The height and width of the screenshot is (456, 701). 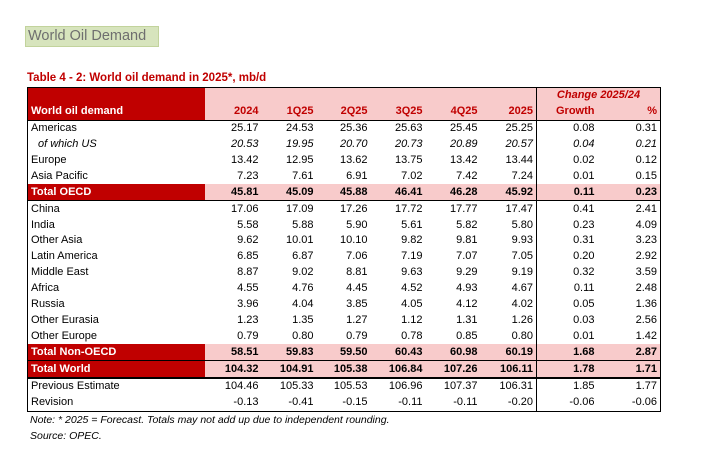 I want to click on cell-value: 104.32, so click(x=233, y=370).